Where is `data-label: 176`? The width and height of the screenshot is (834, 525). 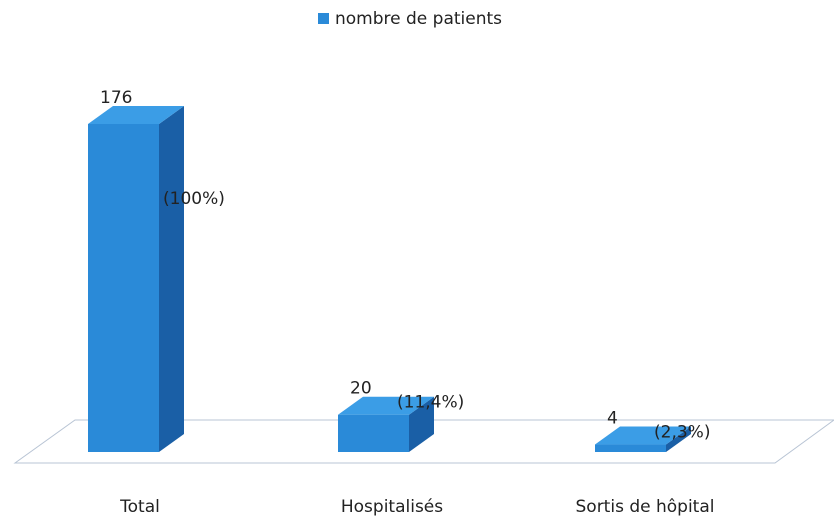
data-label: 176 is located at coordinates (116, 98).